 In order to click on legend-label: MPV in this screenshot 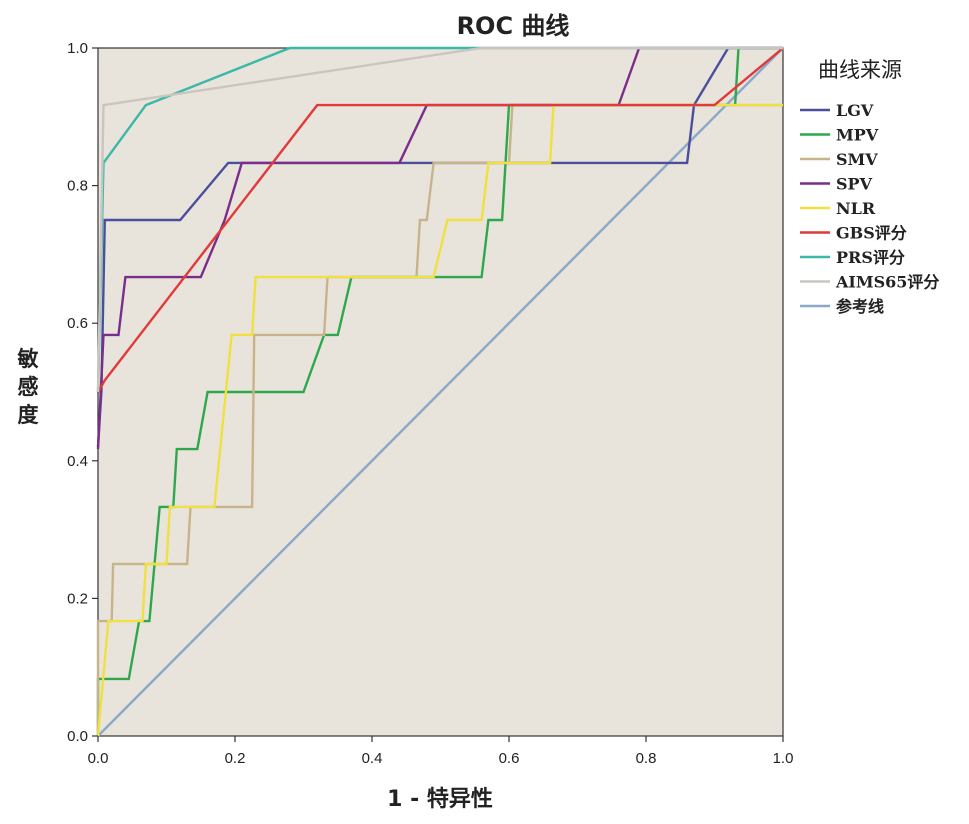, I will do `click(857, 135)`.